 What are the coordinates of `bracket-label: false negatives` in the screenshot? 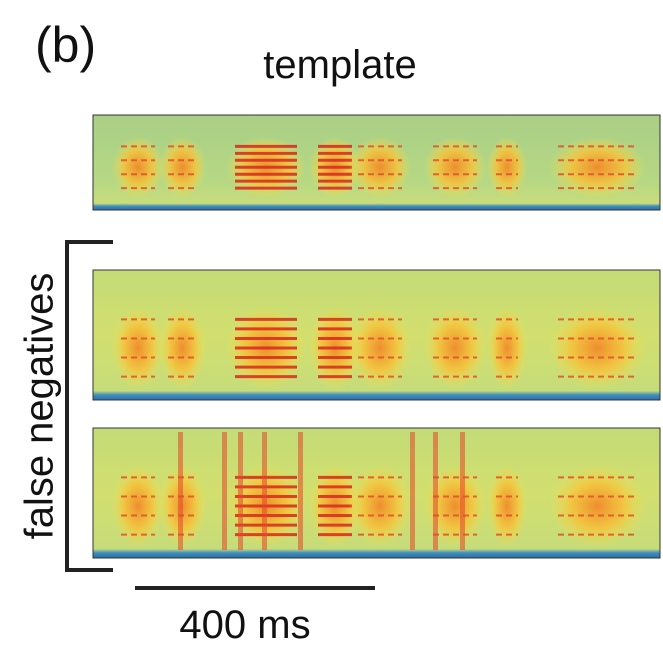 It's located at (40, 406).